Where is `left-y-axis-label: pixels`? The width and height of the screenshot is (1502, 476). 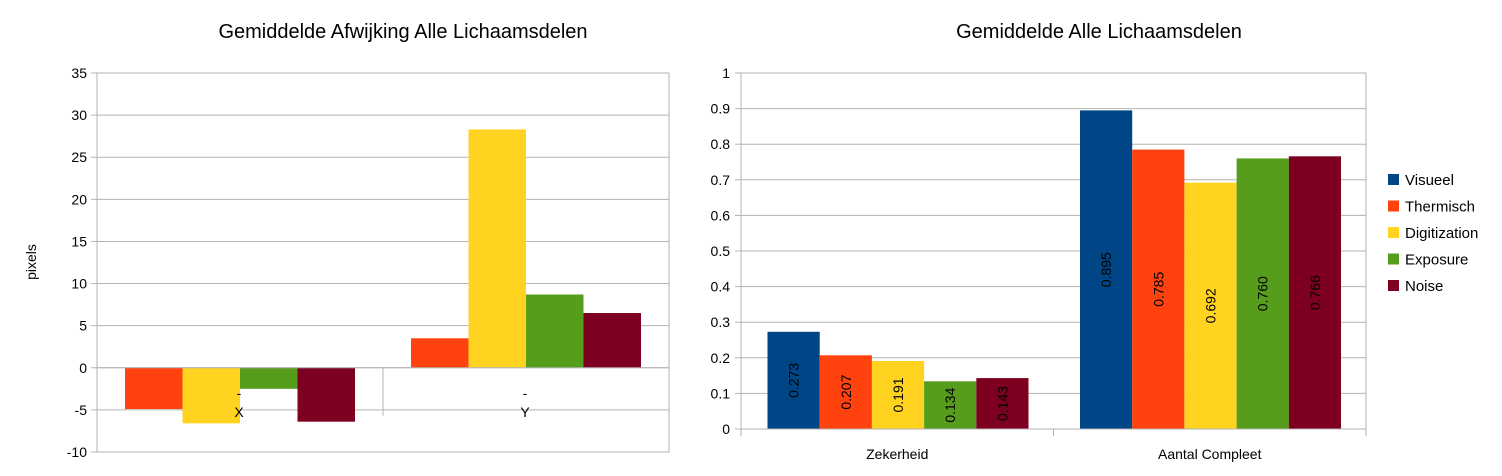 left-y-axis-label: pixels is located at coordinates (31, 262).